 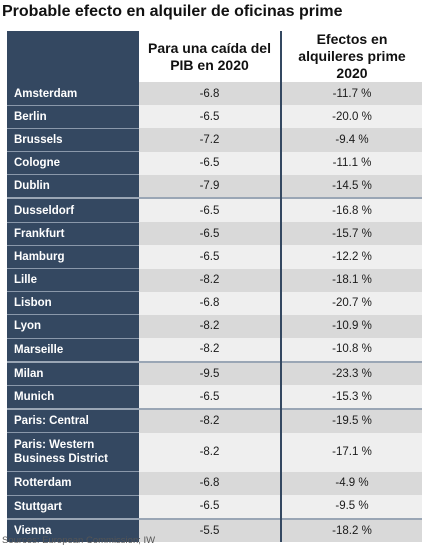 I want to click on table-row: Lille -8.2 -18.1 %, so click(x=214, y=279).